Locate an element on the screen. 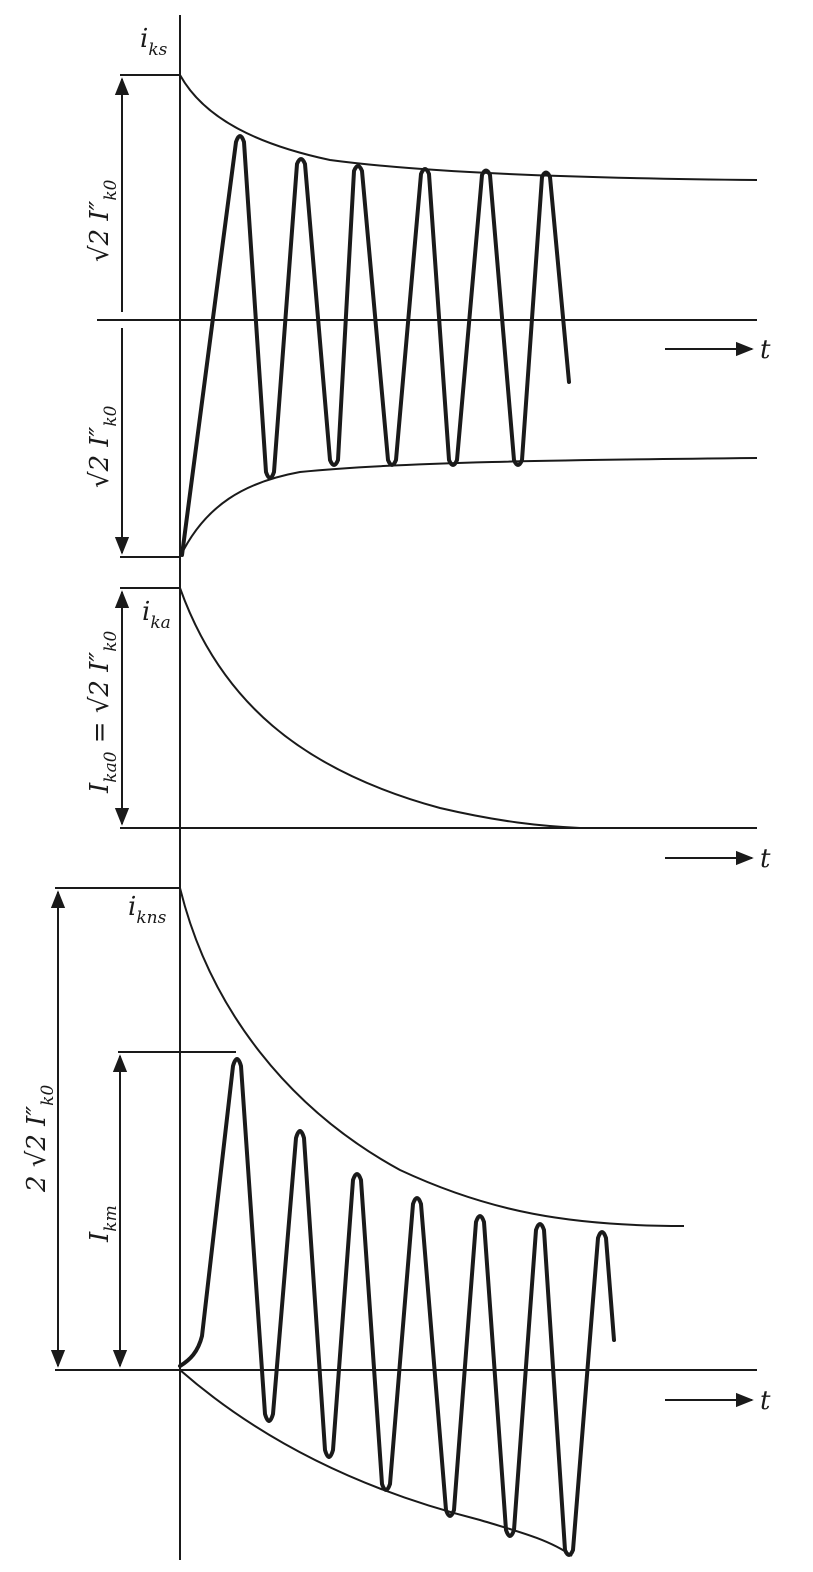  aperiodic-decay-curve is located at coordinates (380, 708).